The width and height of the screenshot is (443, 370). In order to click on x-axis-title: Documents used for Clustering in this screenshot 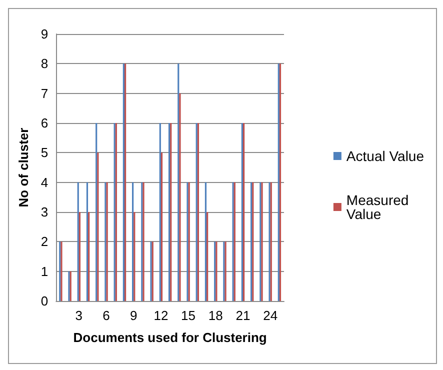, I will do `click(170, 337)`.